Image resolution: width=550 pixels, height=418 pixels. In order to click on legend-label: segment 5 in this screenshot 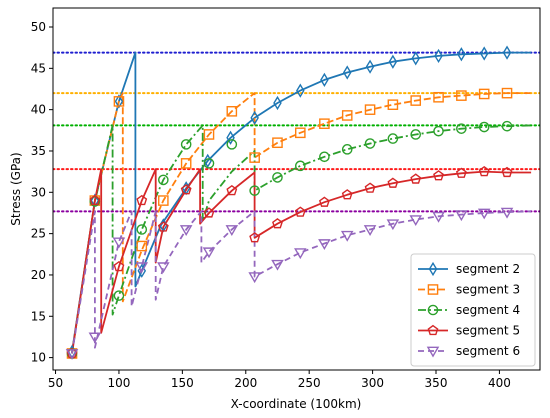, I will do `click(488, 331)`.